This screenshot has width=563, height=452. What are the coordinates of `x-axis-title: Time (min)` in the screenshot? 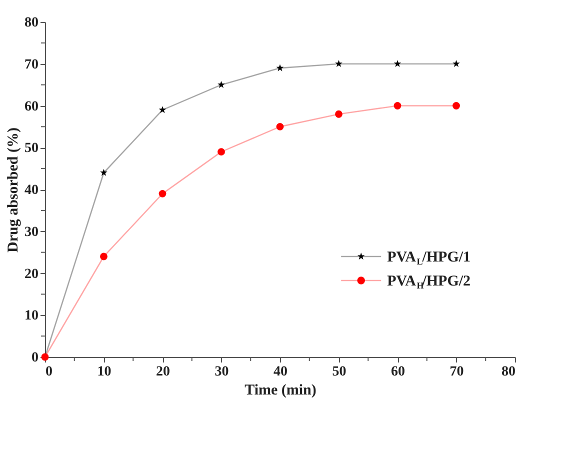 It's located at (280, 390).